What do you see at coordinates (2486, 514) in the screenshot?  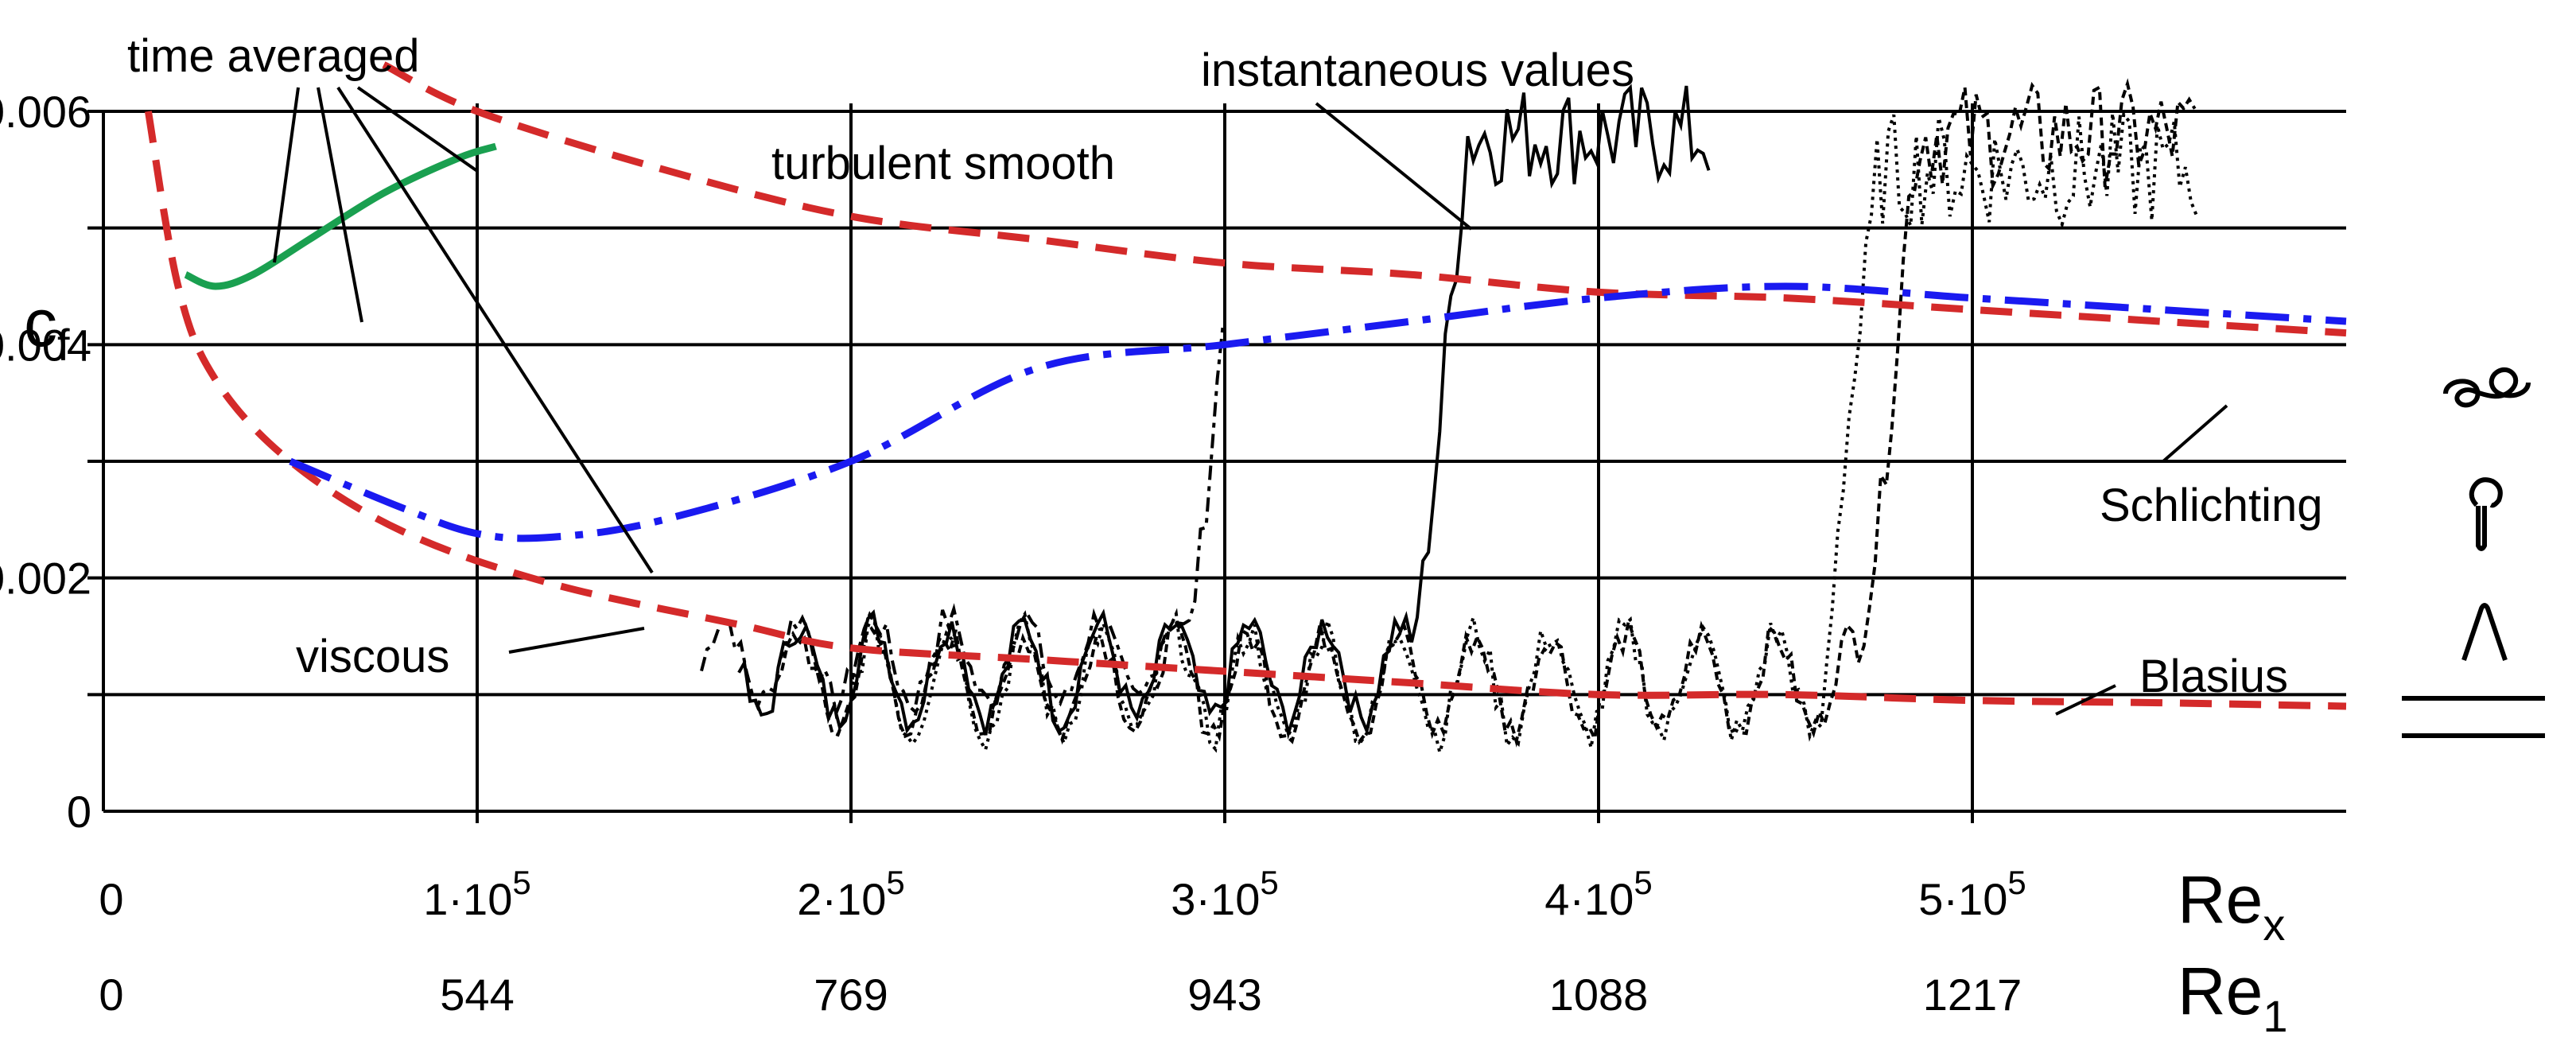 I see `hairpin-vortex-icon` at bounding box center [2486, 514].